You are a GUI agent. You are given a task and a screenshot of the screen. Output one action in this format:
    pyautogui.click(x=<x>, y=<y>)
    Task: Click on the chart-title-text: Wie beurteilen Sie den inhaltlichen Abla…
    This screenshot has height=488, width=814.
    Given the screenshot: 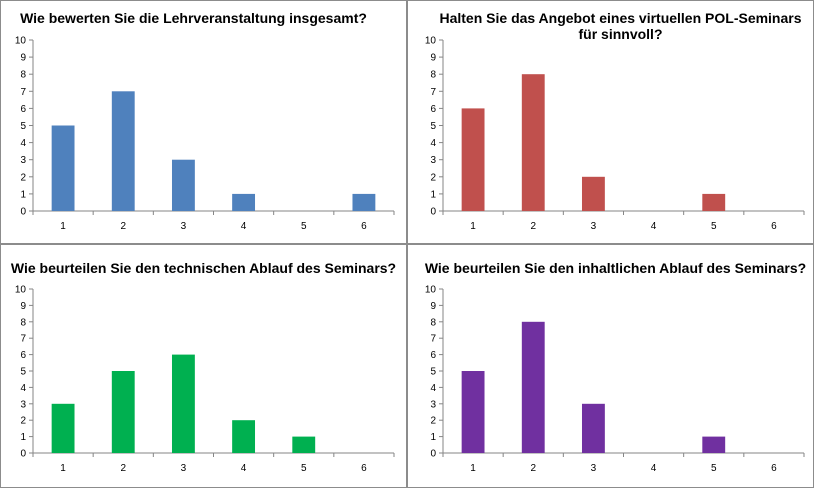 What is the action you would take?
    pyautogui.click(x=615, y=268)
    